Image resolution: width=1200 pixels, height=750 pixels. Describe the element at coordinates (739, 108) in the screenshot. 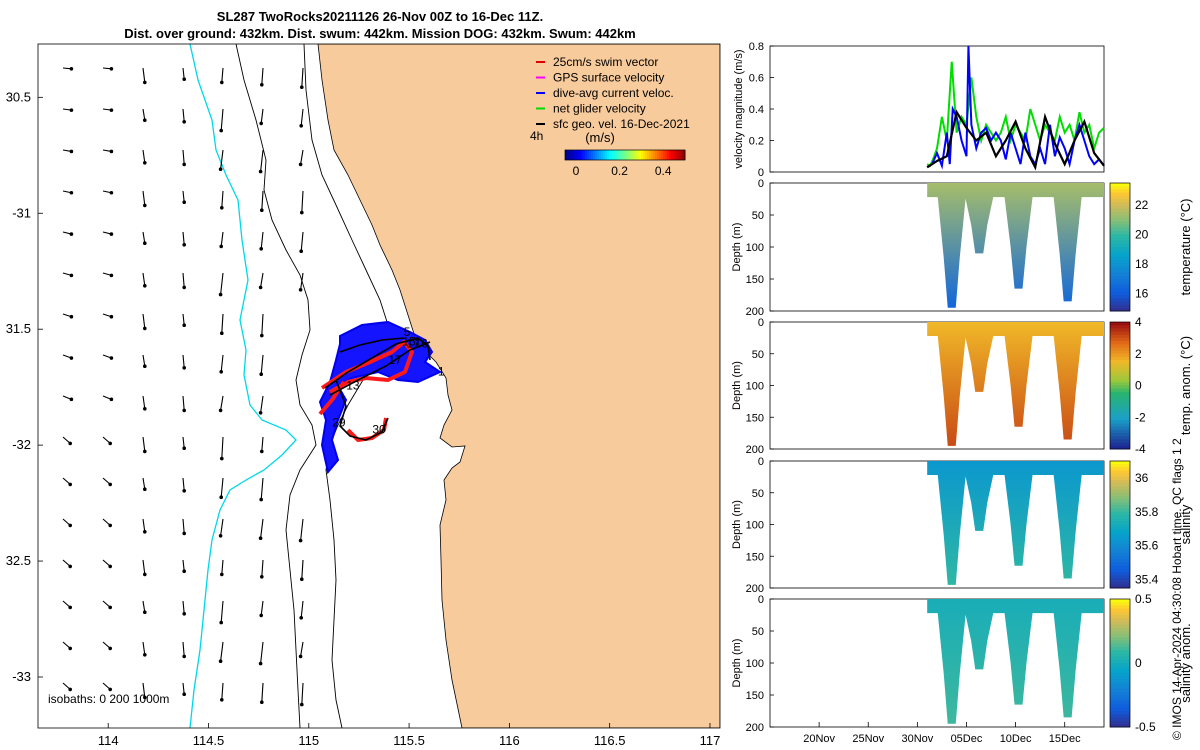

I see `velocity-y-axis-label: velocity magnitude (m/s)` at that location.